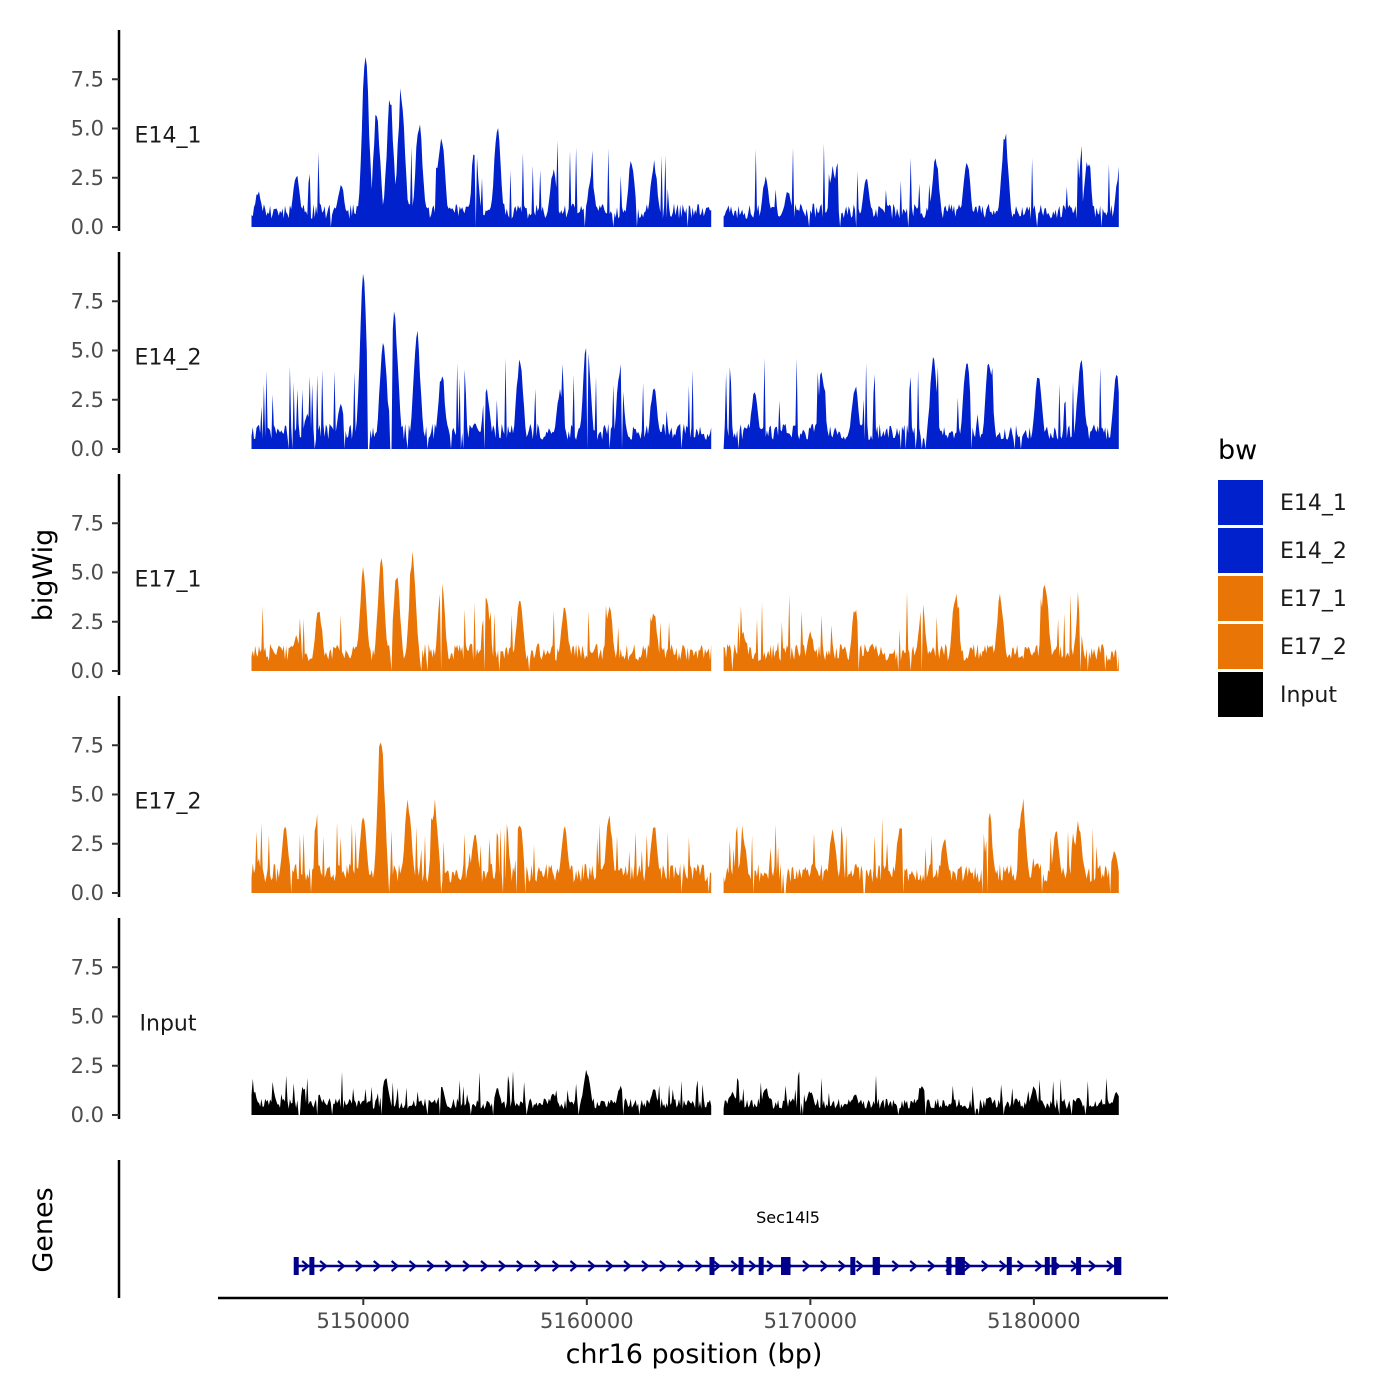  Describe the element at coordinates (1313, 503) in the screenshot. I see `legend-label-E14_1: E14_1` at that location.